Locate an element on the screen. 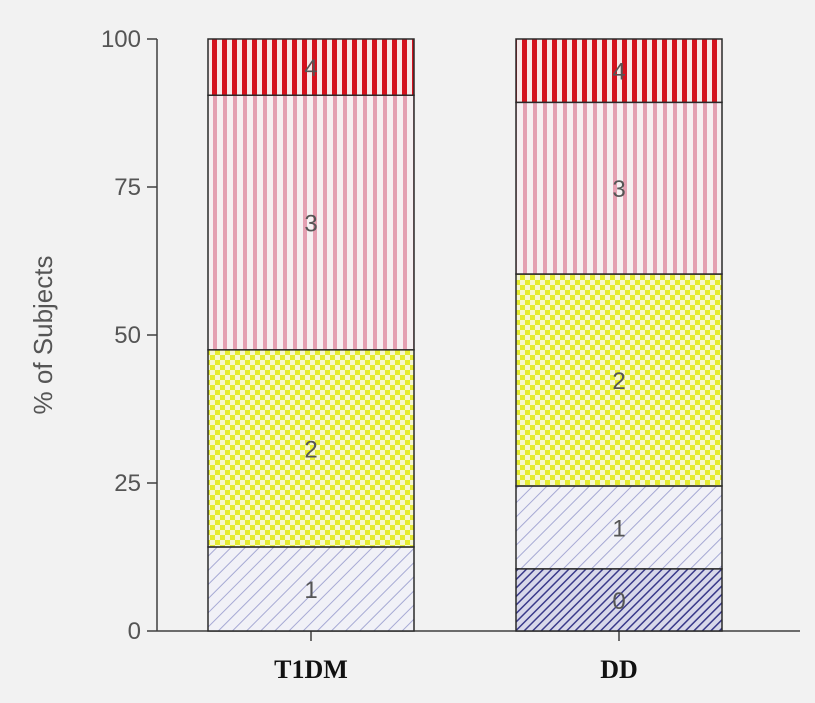 The height and width of the screenshot is (703, 815). x-tick-label: T1DM is located at coordinates (311, 669).